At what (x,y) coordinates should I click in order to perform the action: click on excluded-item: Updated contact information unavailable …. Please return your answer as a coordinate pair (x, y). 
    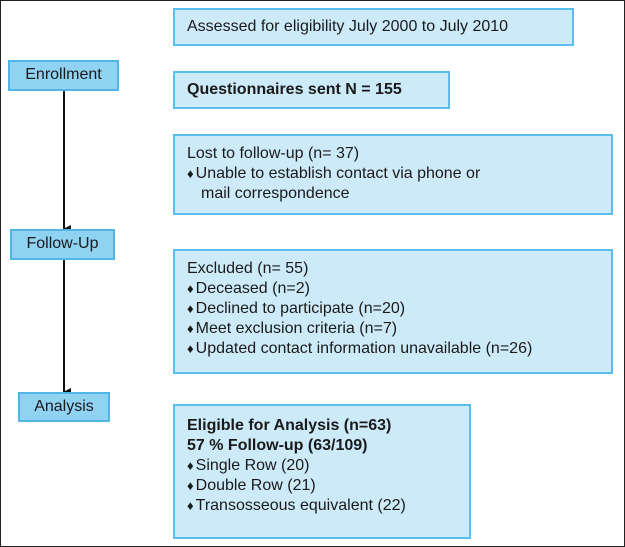
    Looking at the image, I should click on (393, 349).